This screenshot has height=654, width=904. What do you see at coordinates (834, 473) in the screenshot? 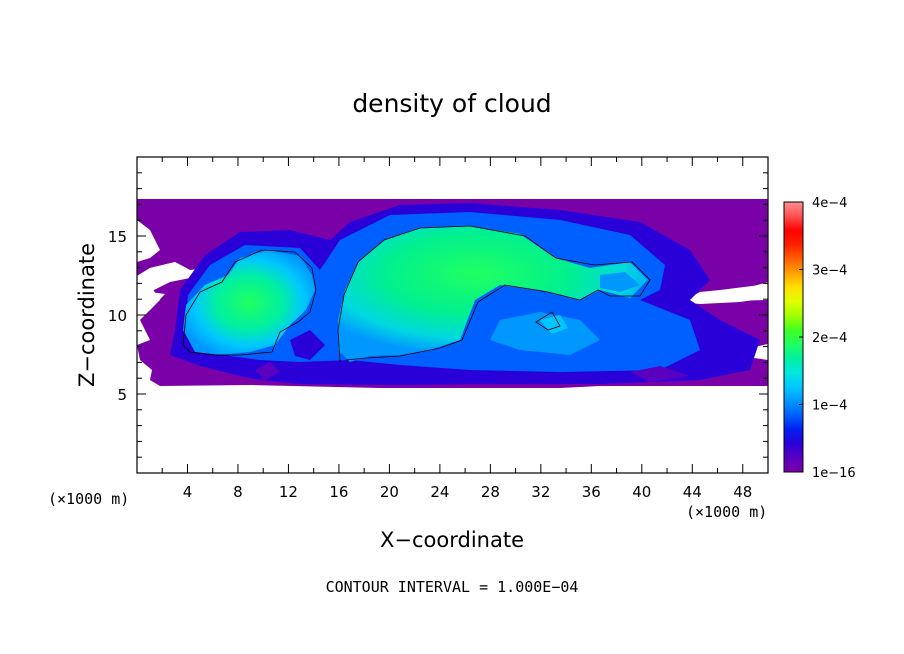
I see `colorbar-tick-label: 1e−16` at bounding box center [834, 473].